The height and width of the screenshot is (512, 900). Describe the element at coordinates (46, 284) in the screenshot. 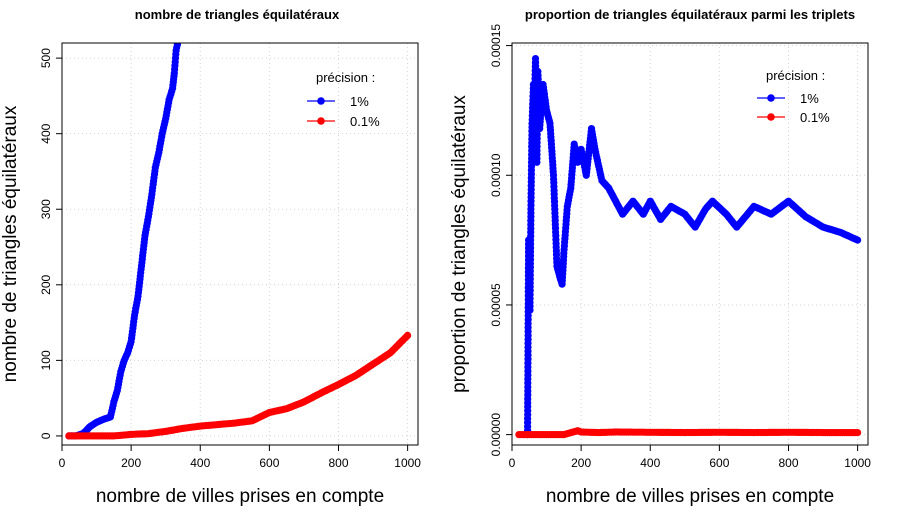

I see `y-tick-label: 200` at that location.